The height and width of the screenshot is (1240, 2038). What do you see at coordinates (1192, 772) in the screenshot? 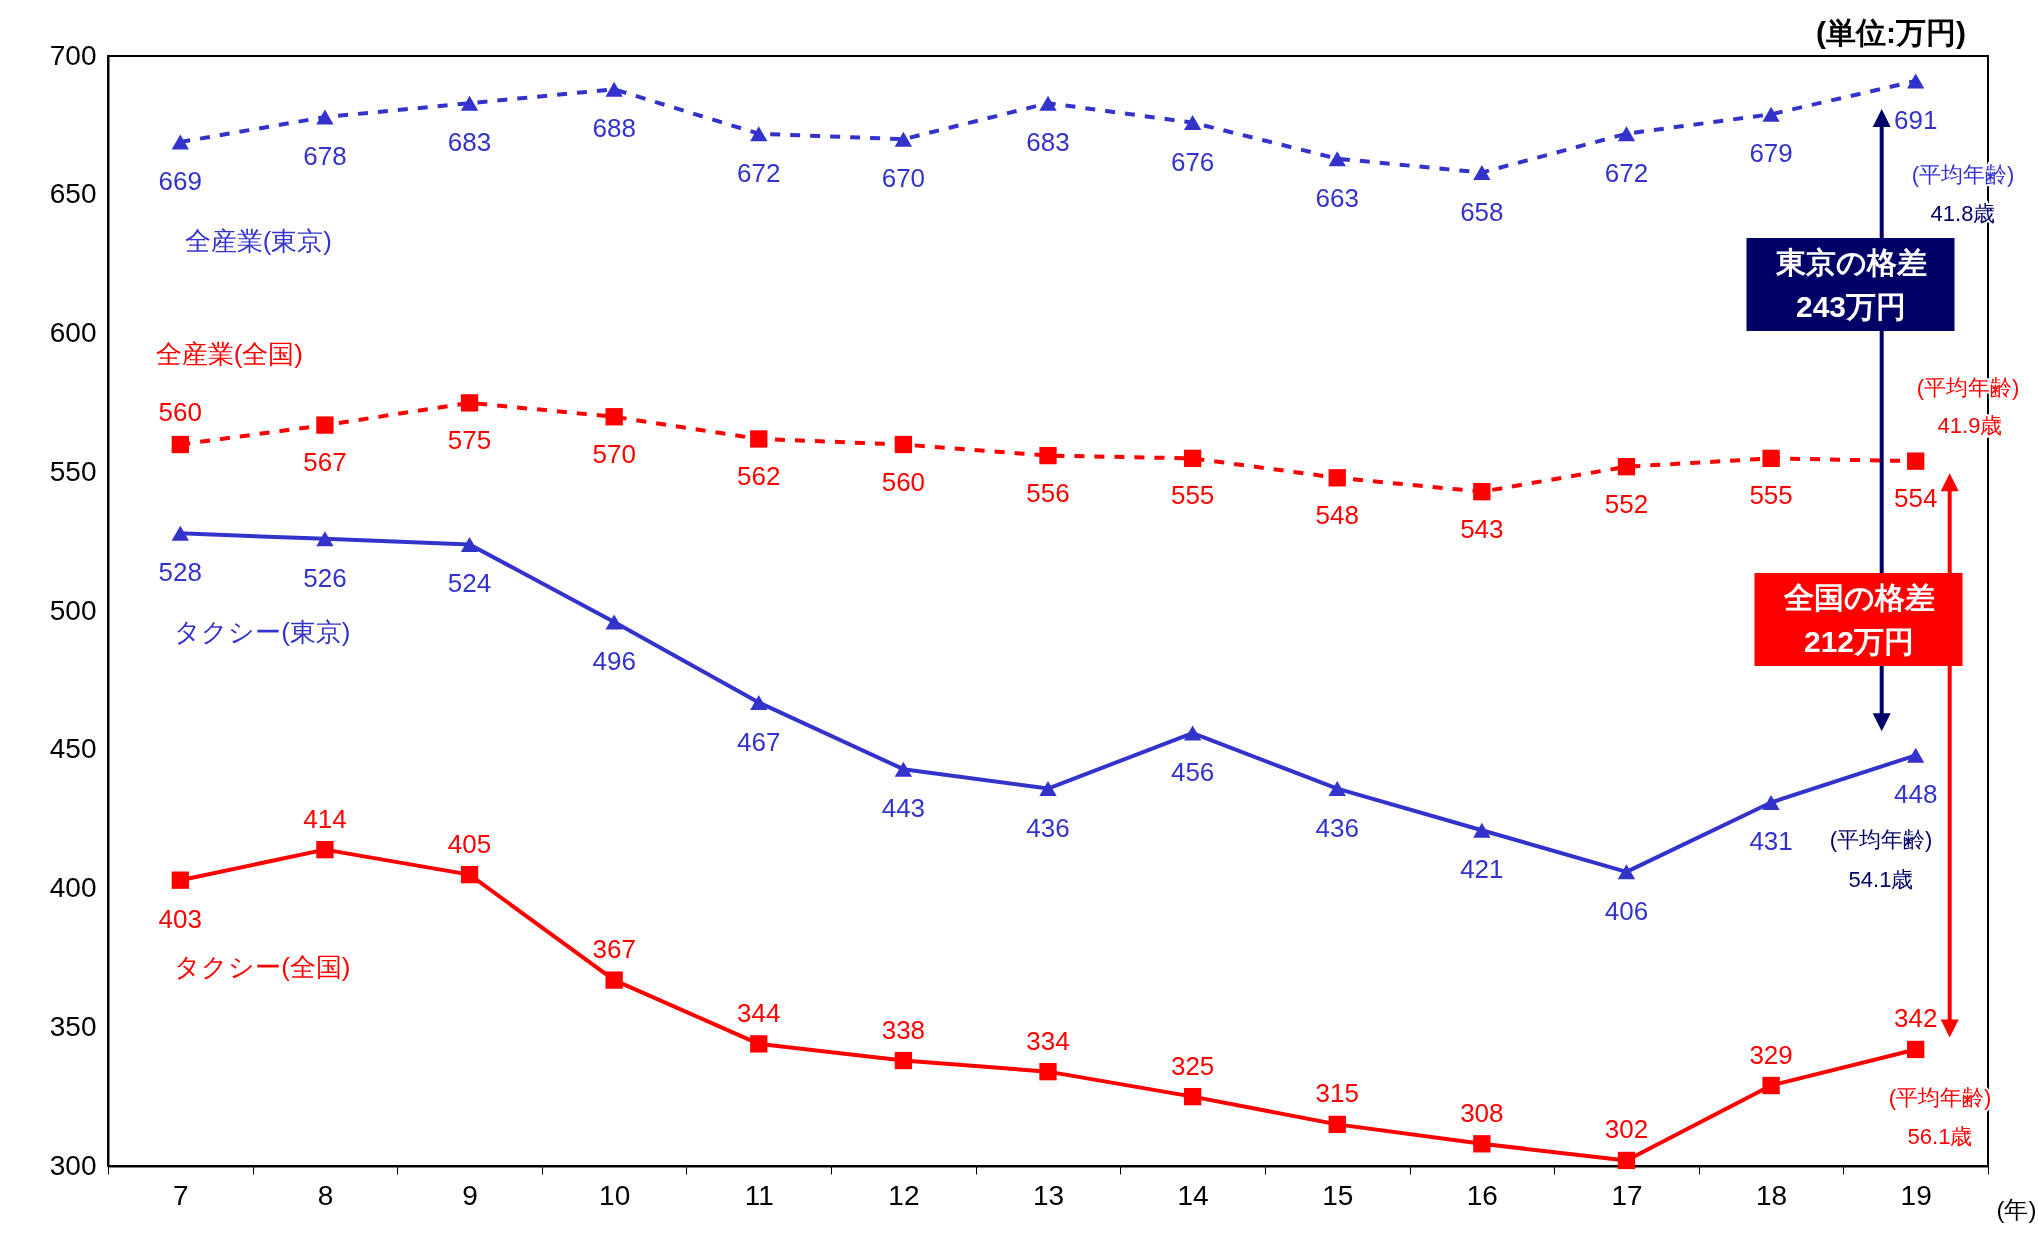
I see `data-label: 456` at bounding box center [1192, 772].